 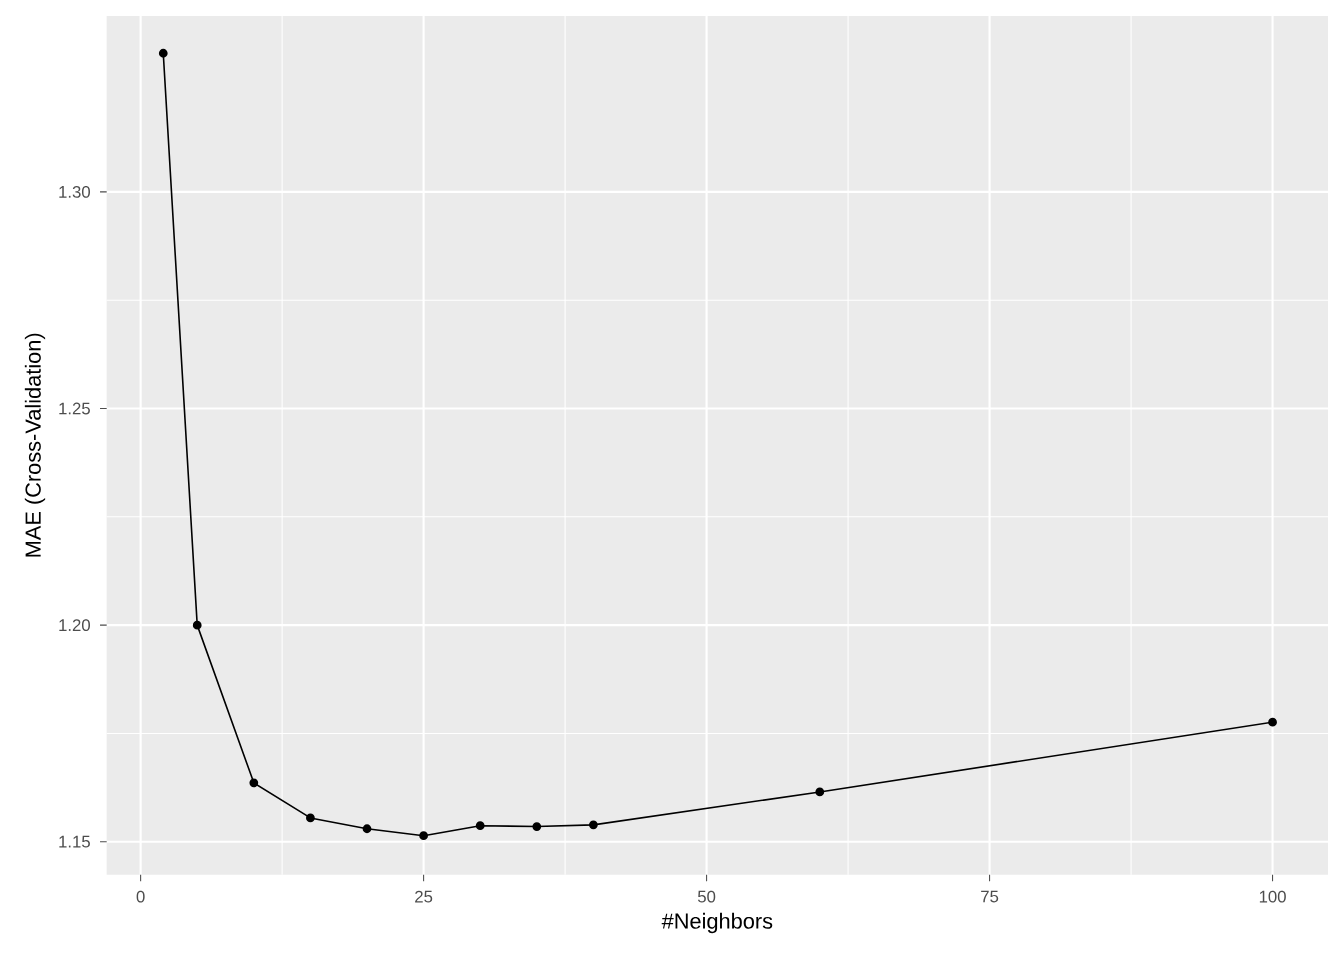 What do you see at coordinates (706, 896) in the screenshot?
I see `x-tick-label: 50` at bounding box center [706, 896].